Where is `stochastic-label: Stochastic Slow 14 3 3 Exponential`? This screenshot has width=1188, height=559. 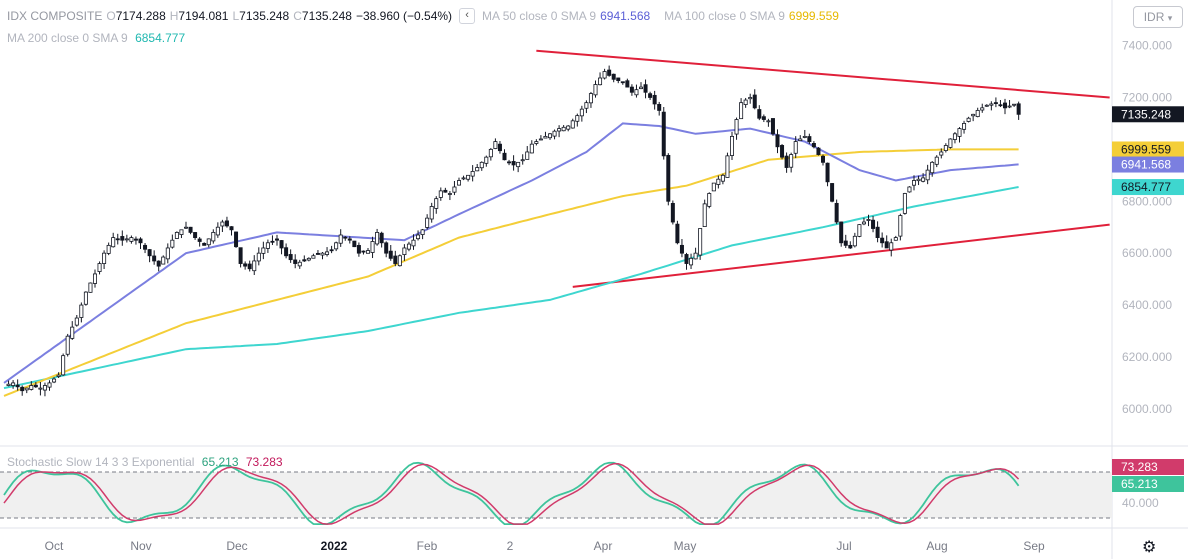
stochastic-label: Stochastic Slow 14 3 3 Exponential is located at coordinates (101, 462).